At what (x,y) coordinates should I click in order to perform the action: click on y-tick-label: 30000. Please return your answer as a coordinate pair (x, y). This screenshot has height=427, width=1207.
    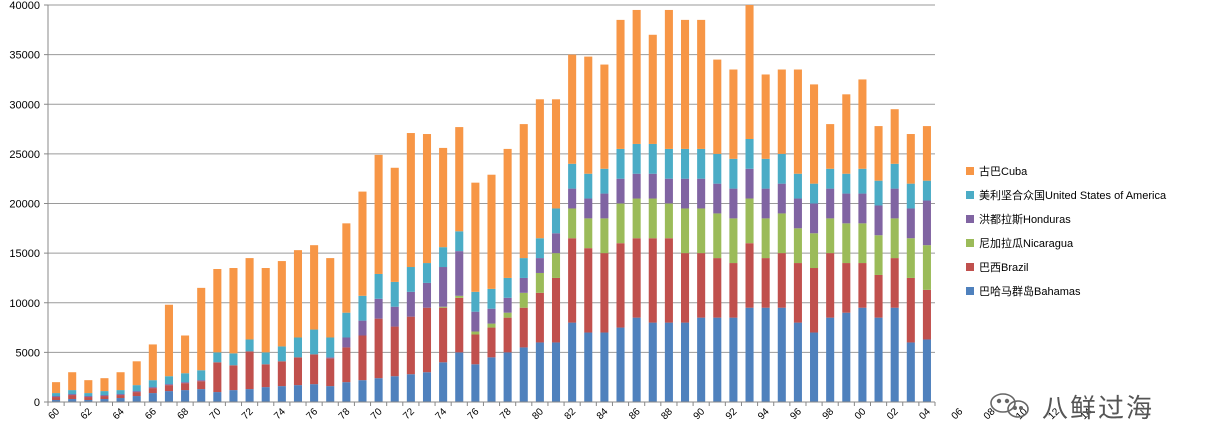
    Looking at the image, I should click on (24, 105).